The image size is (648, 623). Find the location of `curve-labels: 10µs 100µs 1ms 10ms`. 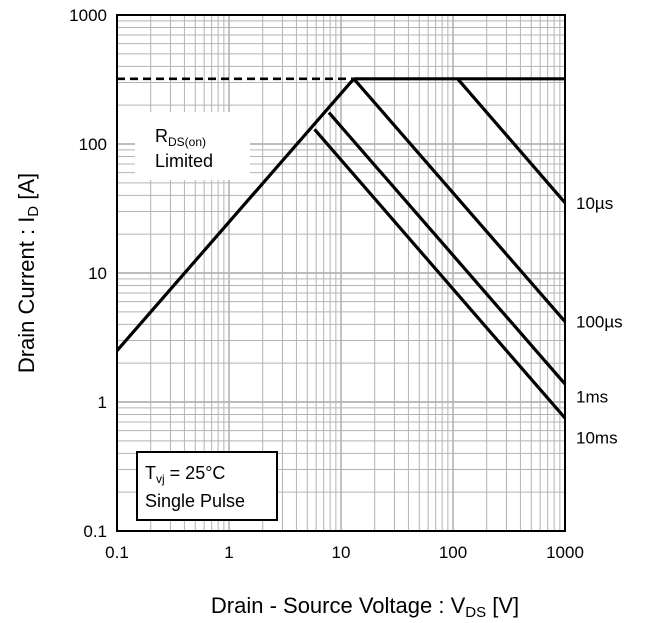

curve-labels: 10µs 100µs 1ms 10ms is located at coordinates (599, 321).